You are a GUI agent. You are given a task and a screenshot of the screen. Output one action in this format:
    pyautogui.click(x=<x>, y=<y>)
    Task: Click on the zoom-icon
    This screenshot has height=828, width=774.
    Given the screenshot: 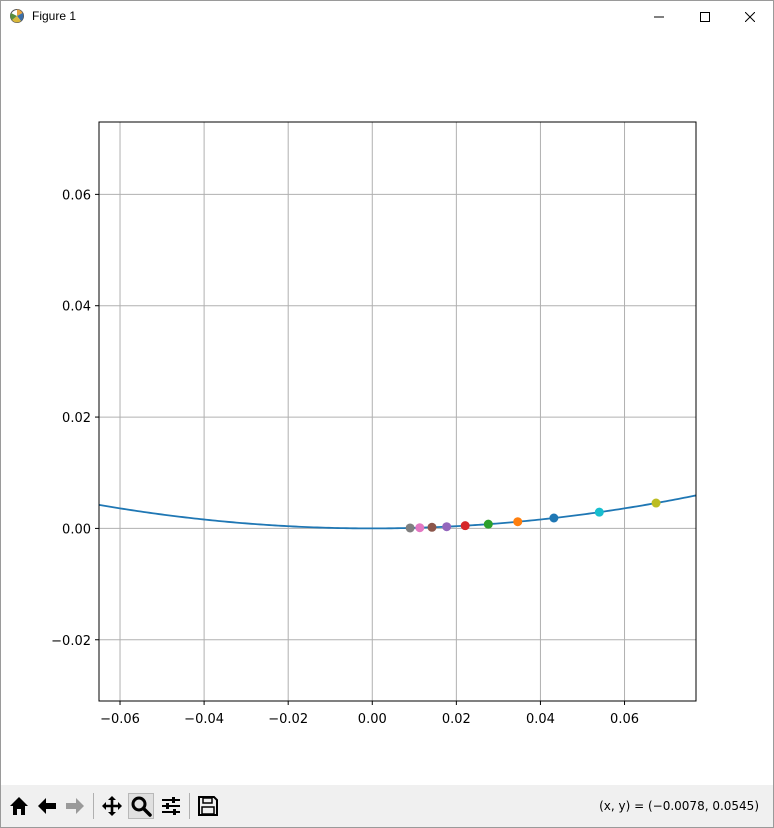 What is the action you would take?
    pyautogui.click(x=141, y=806)
    